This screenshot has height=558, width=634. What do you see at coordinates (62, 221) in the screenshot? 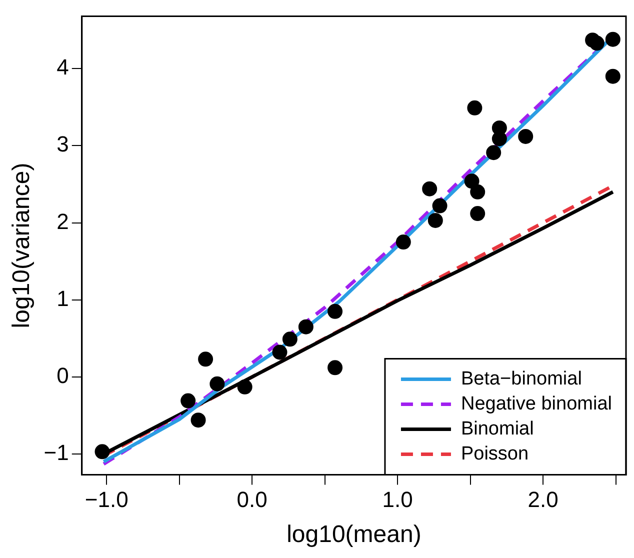
I see `y-tick-label: 2` at bounding box center [62, 221].